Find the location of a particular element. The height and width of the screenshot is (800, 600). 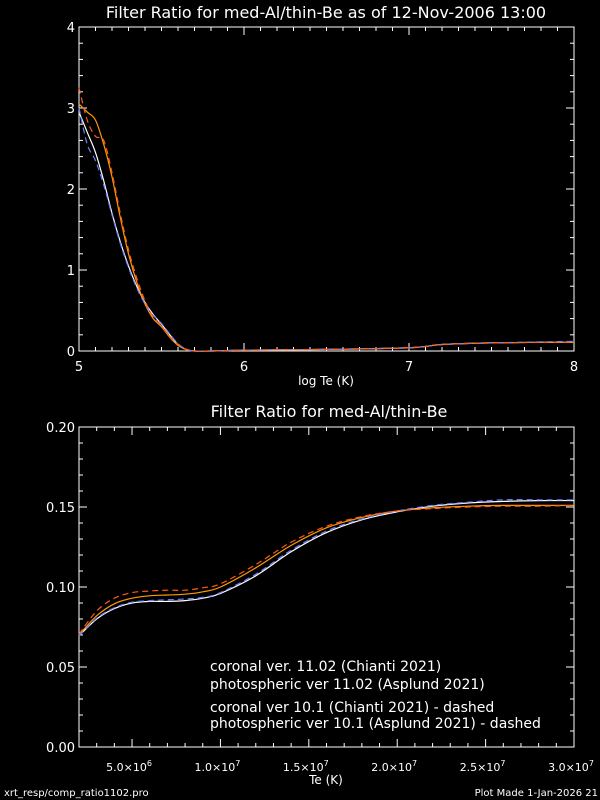

bottom-series-line-photospheric-10-dashed is located at coordinates (326, 569).